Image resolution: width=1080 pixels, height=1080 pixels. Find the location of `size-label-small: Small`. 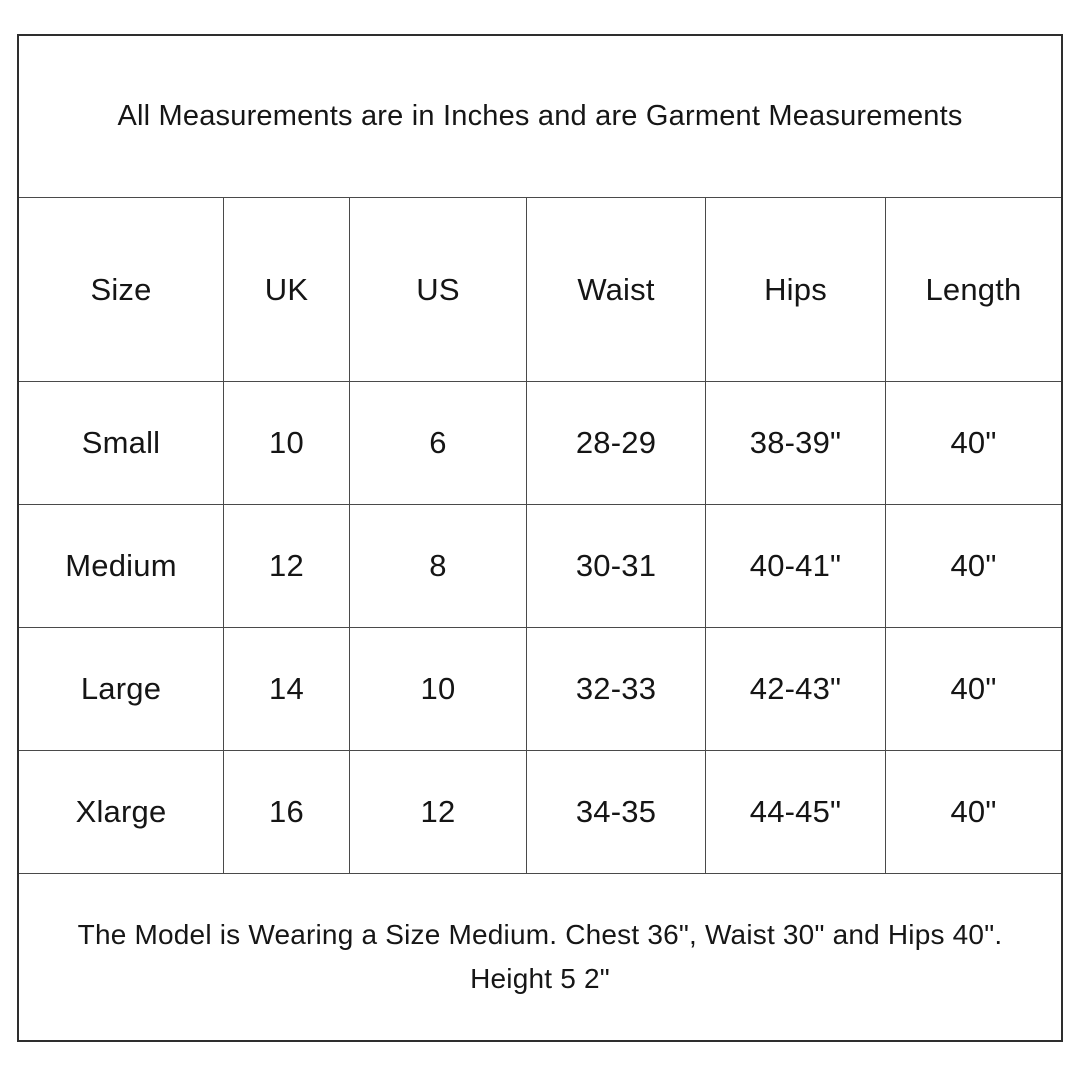

size-label-small: Small is located at coordinates (121, 443).